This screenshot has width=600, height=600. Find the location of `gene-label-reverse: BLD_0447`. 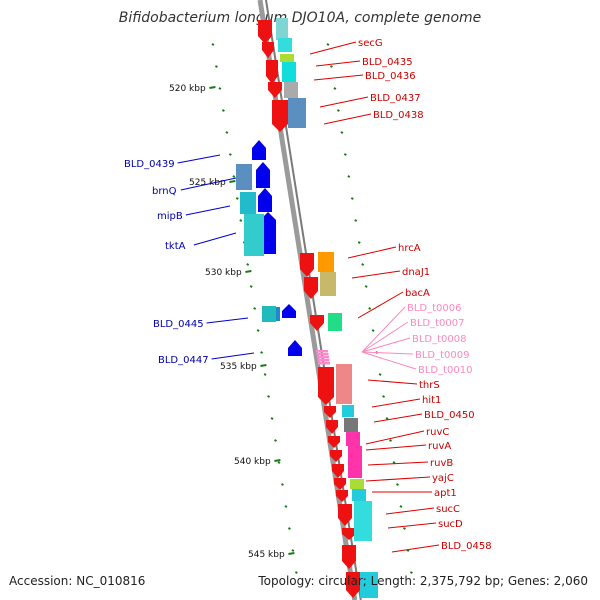

gene-label-reverse: BLD_0447 is located at coordinates (183, 360).